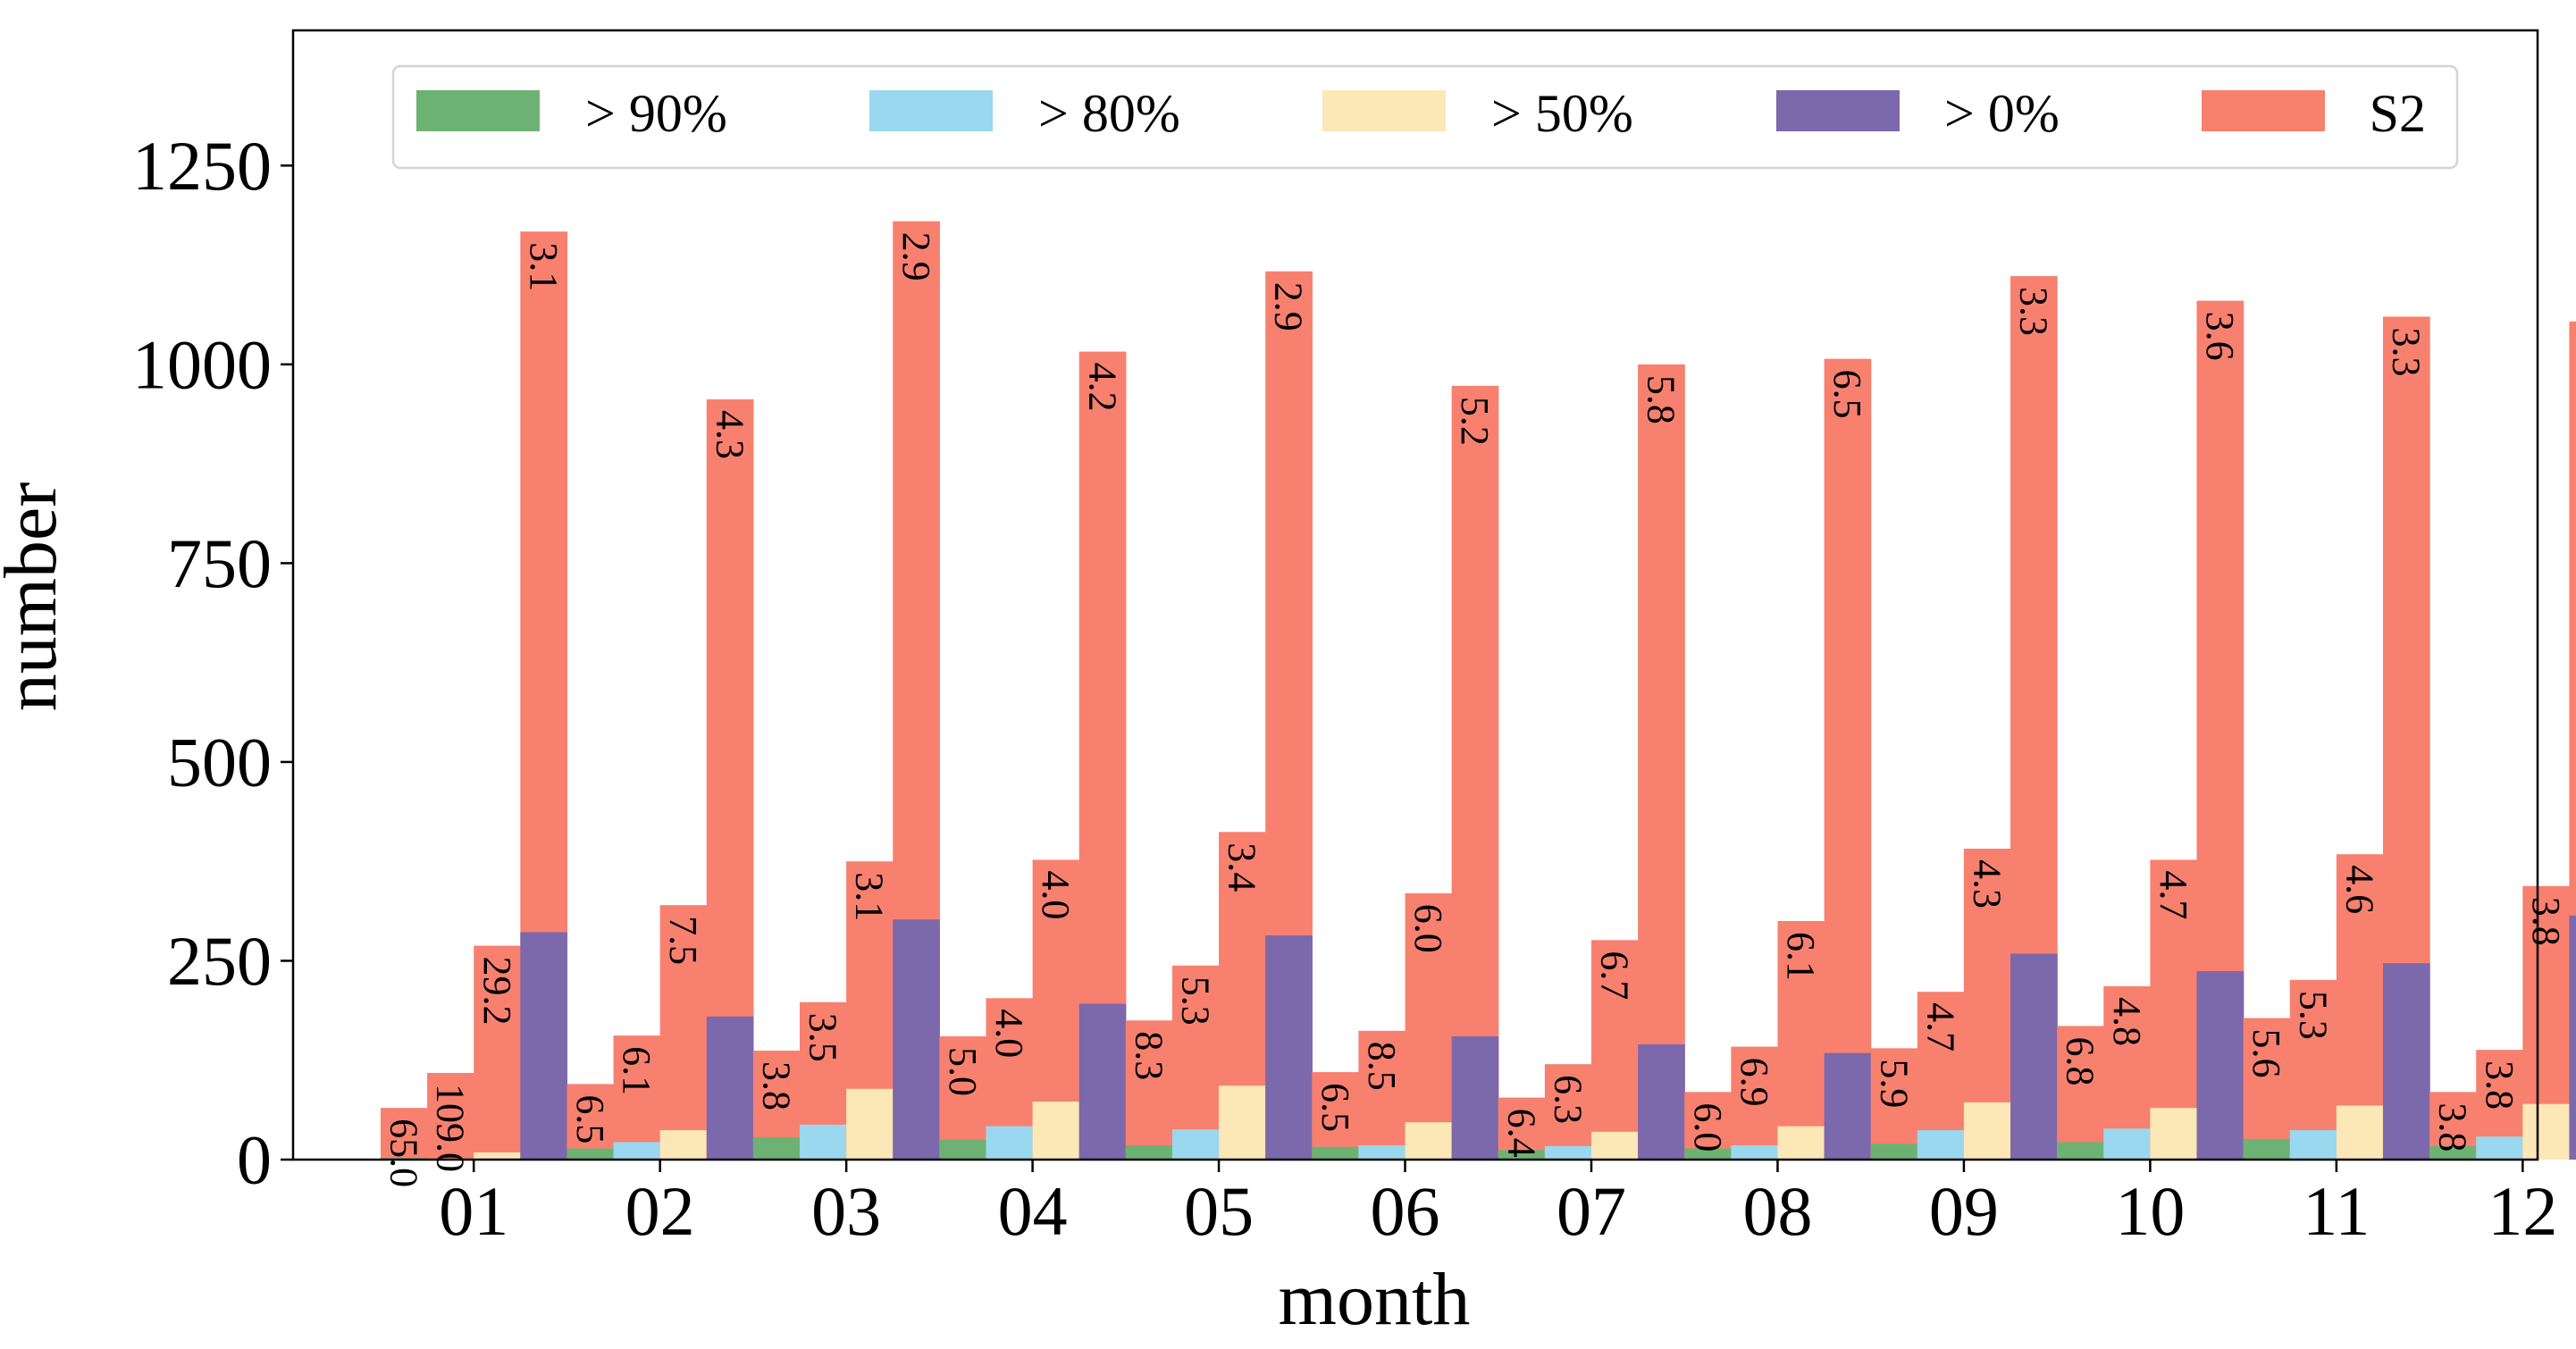  Describe the element at coordinates (220, 563) in the screenshot. I see `y-tick-label: 750` at that location.